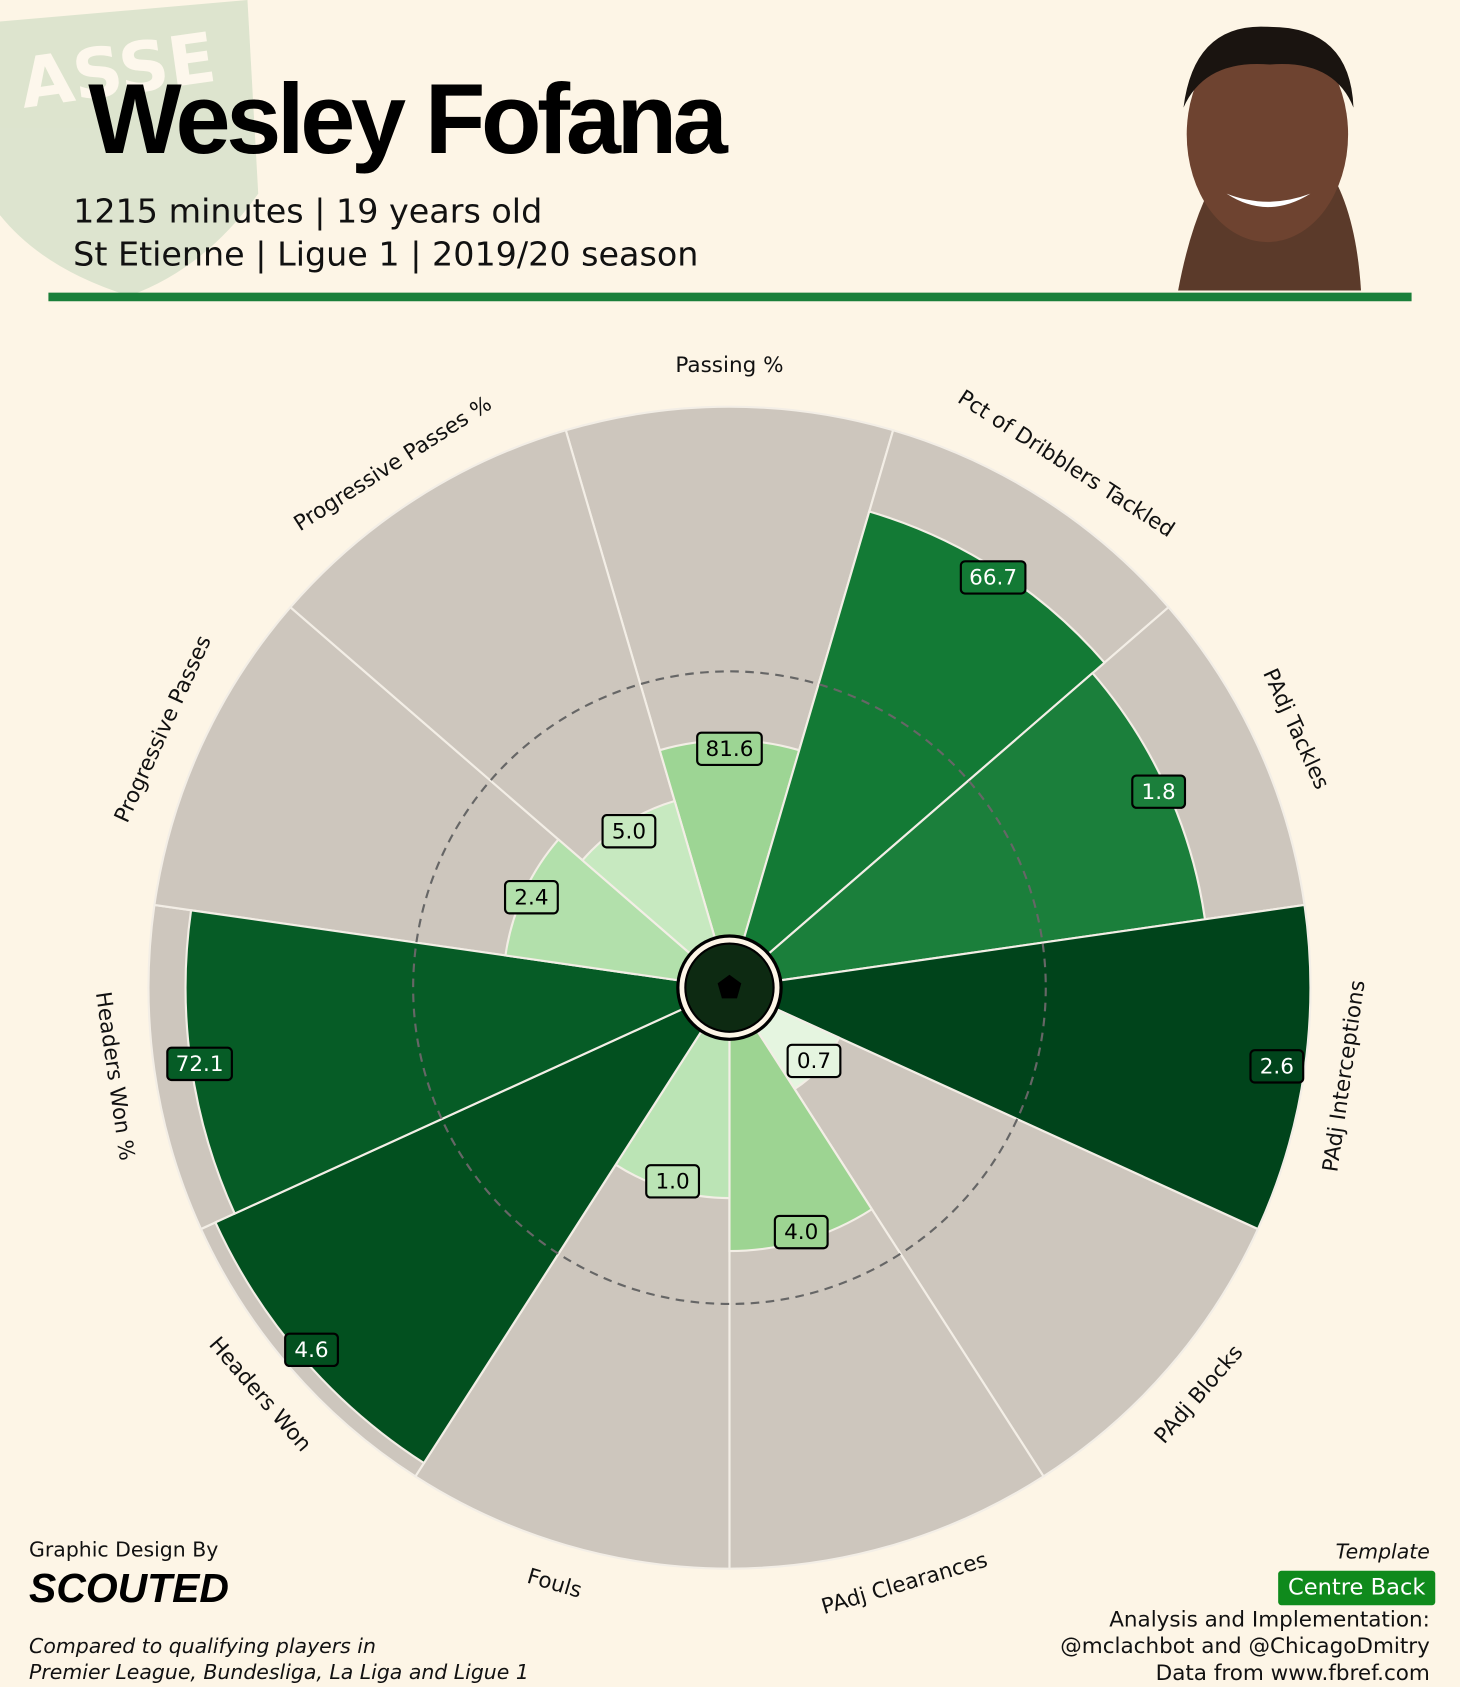 This screenshot has width=1460, height=1687. I want to click on template-name: Centre Back, so click(1357, 1588).